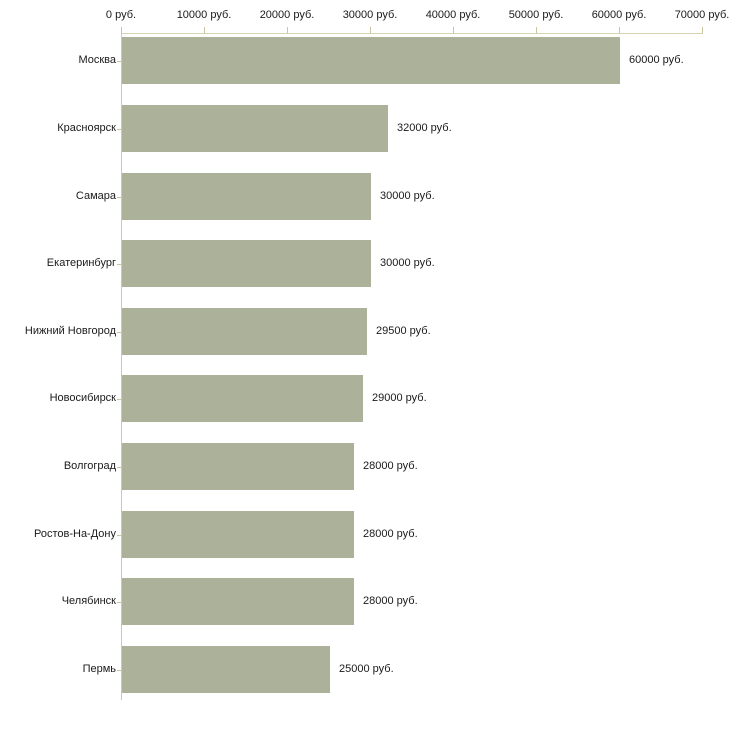  What do you see at coordinates (86, 128) in the screenshot?
I see `category-label: Красноярск` at bounding box center [86, 128].